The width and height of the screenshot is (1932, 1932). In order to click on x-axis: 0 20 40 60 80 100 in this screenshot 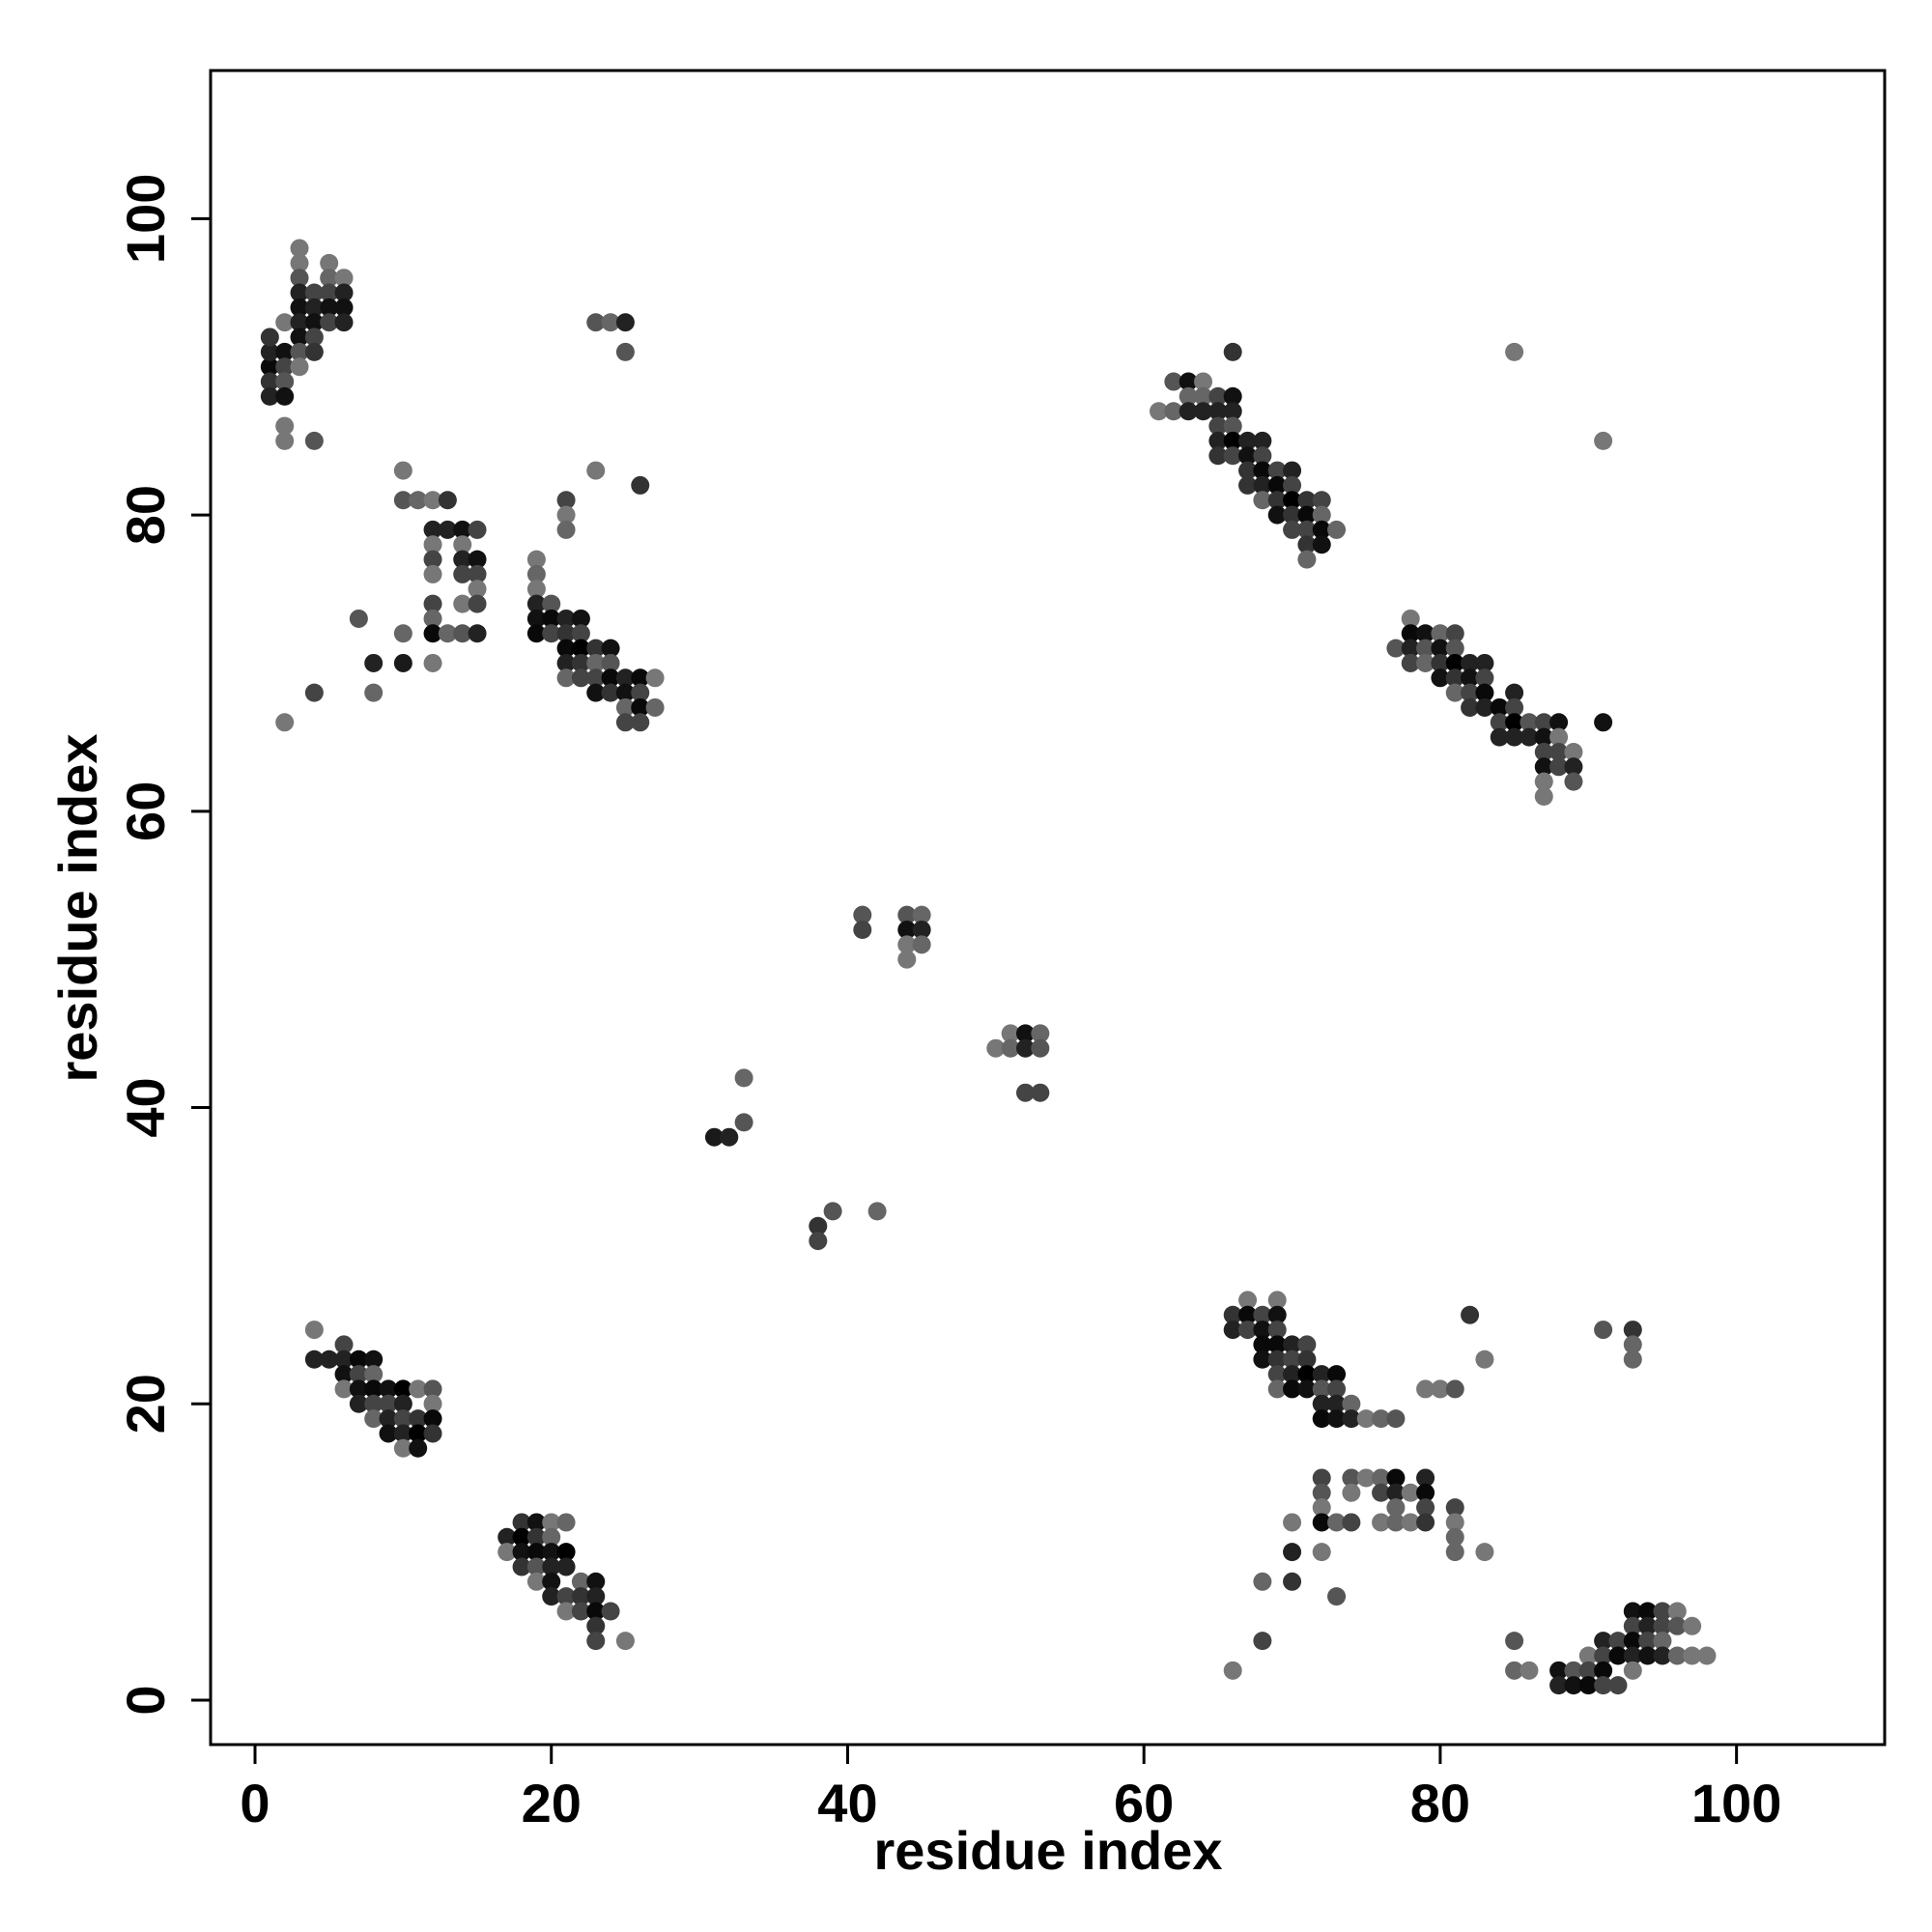, I will do `click(1011, 1788)`.